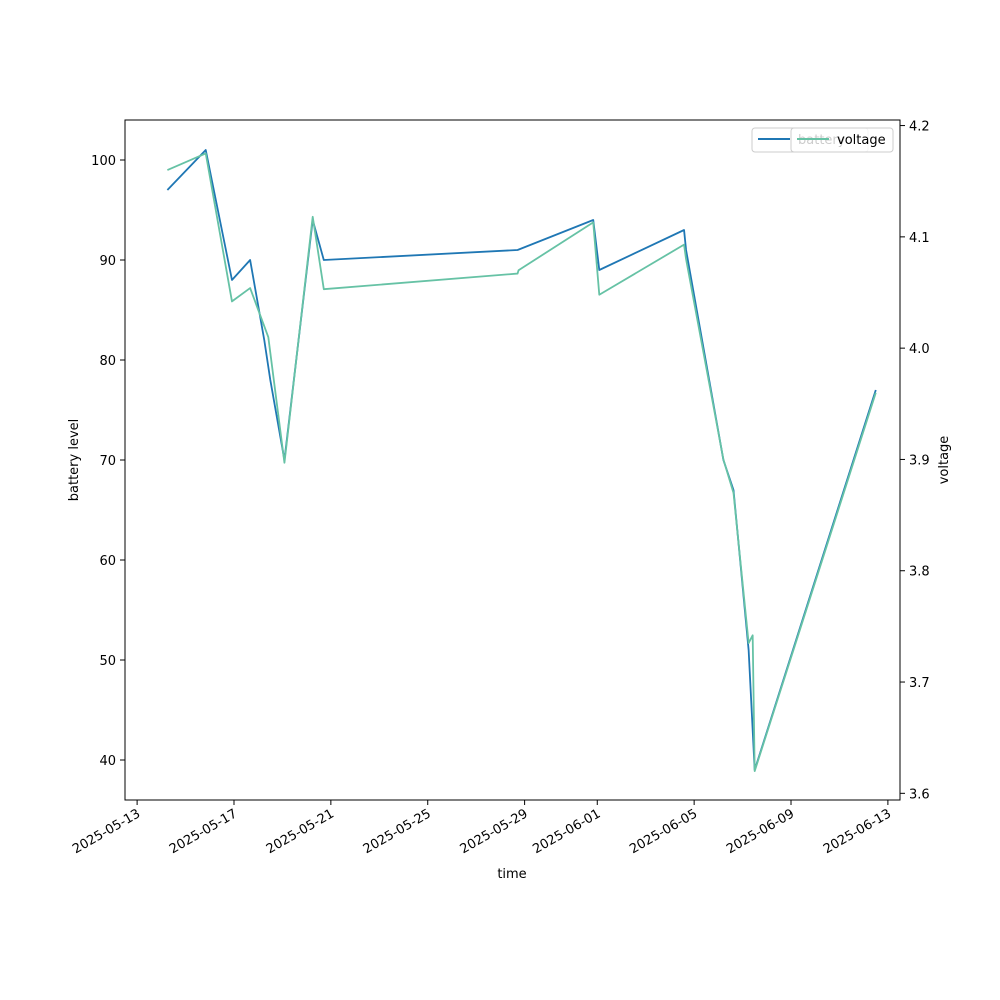 The height and width of the screenshot is (1000, 1000). Describe the element at coordinates (919, 238) in the screenshot. I see `right-y-tick-label: 4.1` at that location.